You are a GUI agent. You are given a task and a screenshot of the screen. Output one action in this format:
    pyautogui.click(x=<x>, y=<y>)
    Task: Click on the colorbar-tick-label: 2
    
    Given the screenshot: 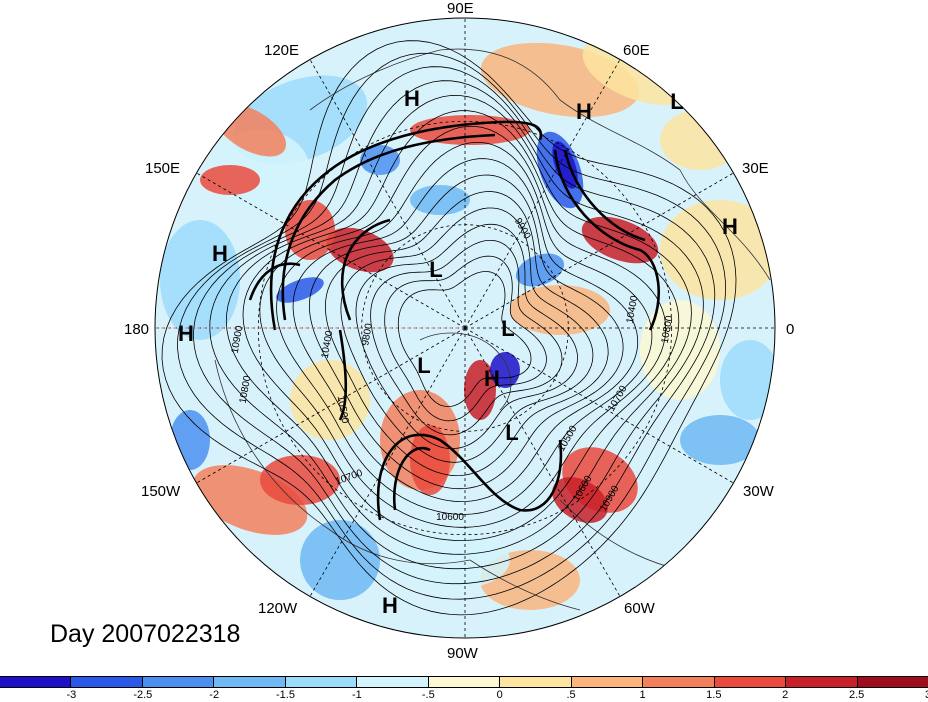 What is the action you would take?
    pyautogui.click(x=785, y=695)
    